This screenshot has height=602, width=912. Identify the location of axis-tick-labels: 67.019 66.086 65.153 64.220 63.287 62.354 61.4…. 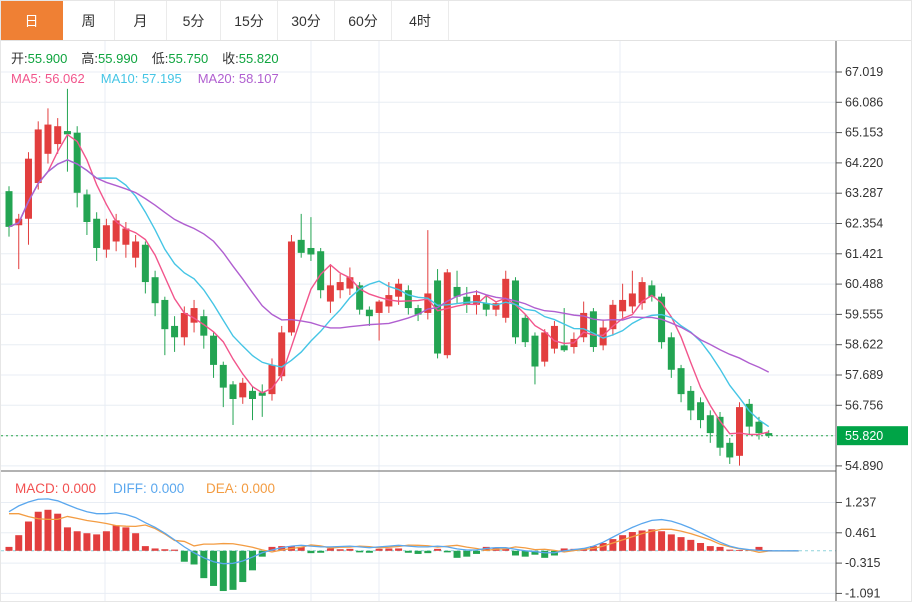
(859, 332).